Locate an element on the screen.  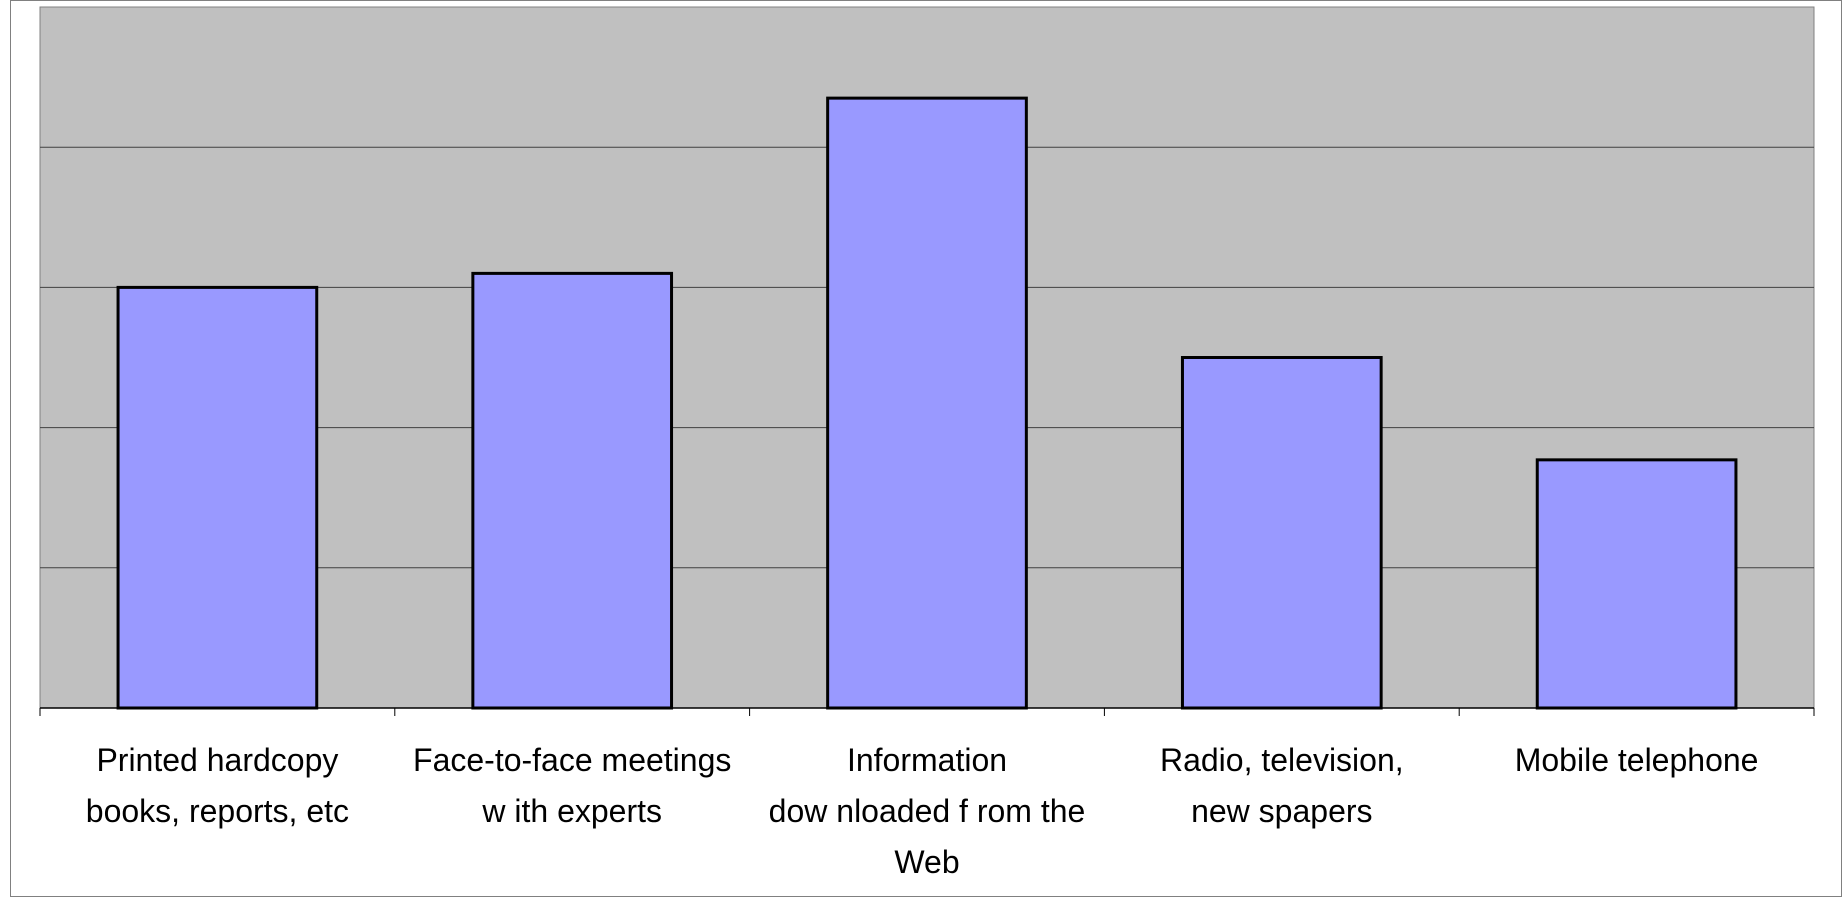
x-tick-label-4: Radio, television, new spapers is located at coordinates (1282, 785).